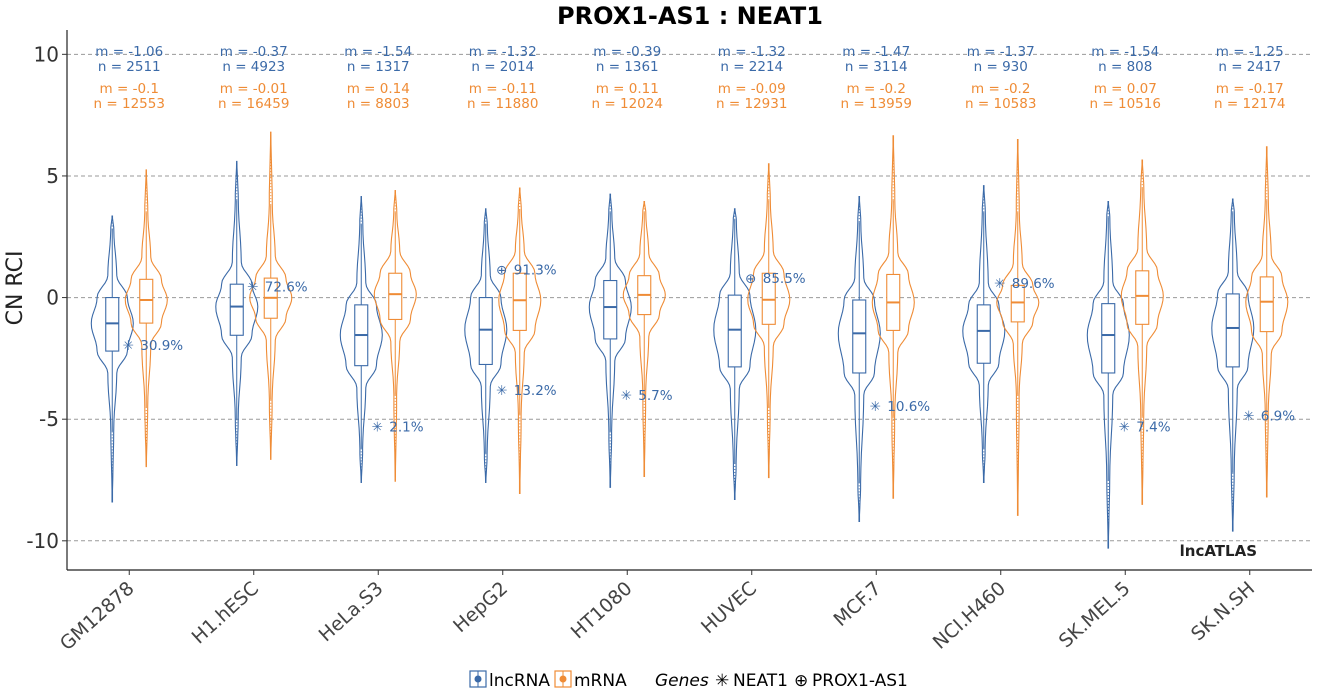 Image resolution: width=1320 pixels, height=700 pixels. Describe the element at coordinates (378, 89) in the screenshot. I see `mrna-median-label: m = 0.14` at that location.